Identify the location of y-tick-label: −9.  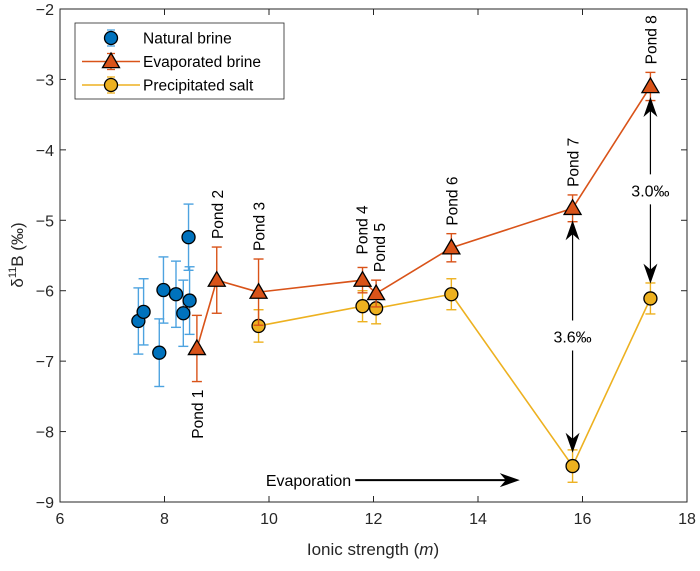
(45, 503).